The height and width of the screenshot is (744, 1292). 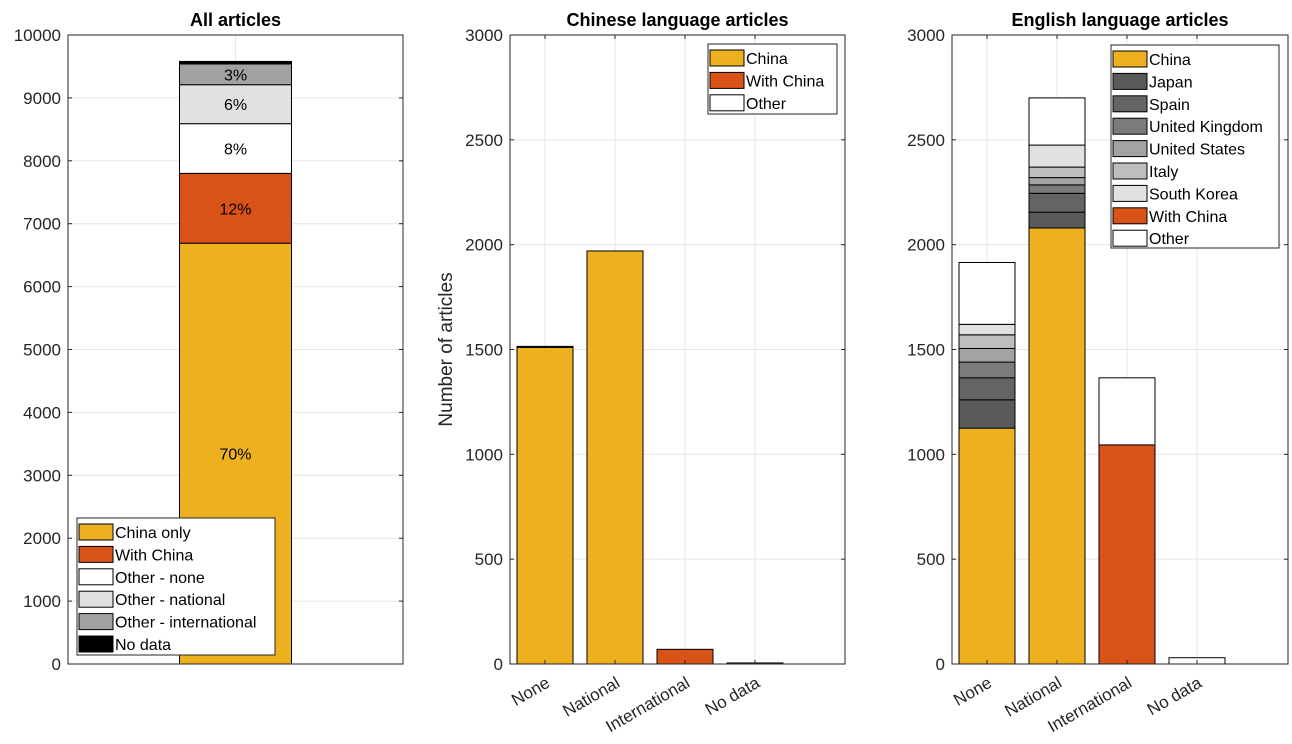 I want to click on y-tick-label: 8000, so click(x=42, y=161).